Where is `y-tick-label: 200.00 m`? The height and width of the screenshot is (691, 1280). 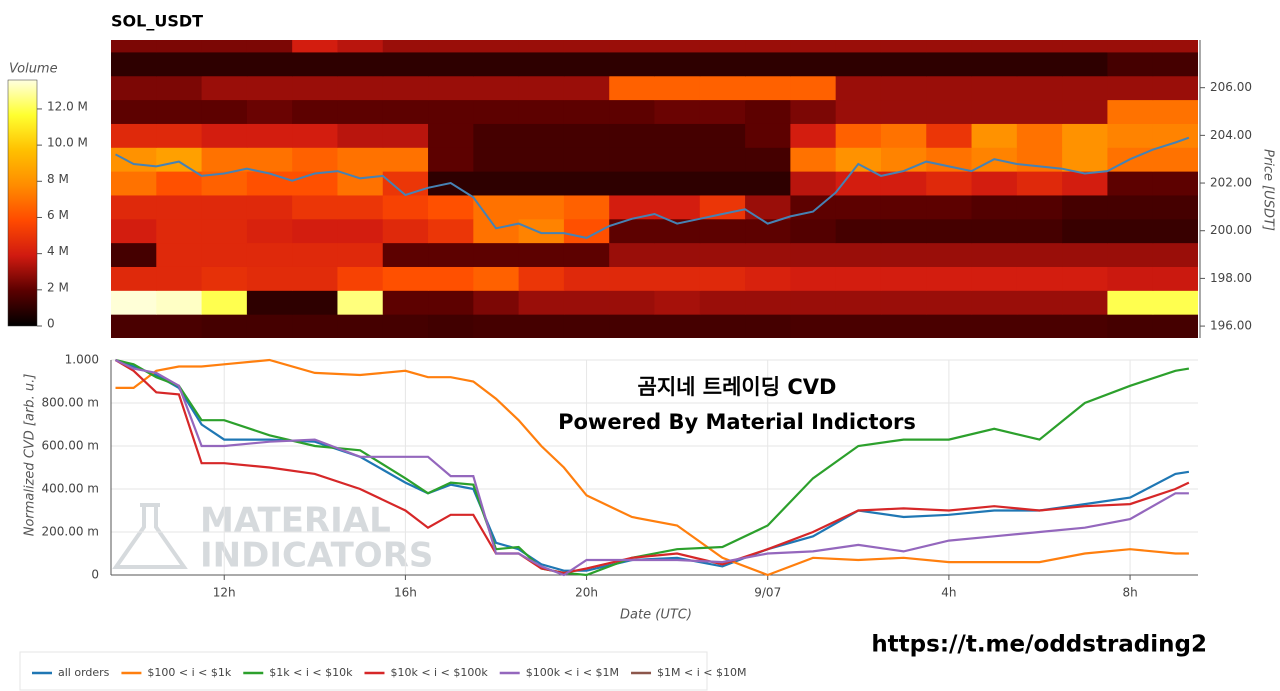 y-tick-label: 200.00 m is located at coordinates (71, 532).